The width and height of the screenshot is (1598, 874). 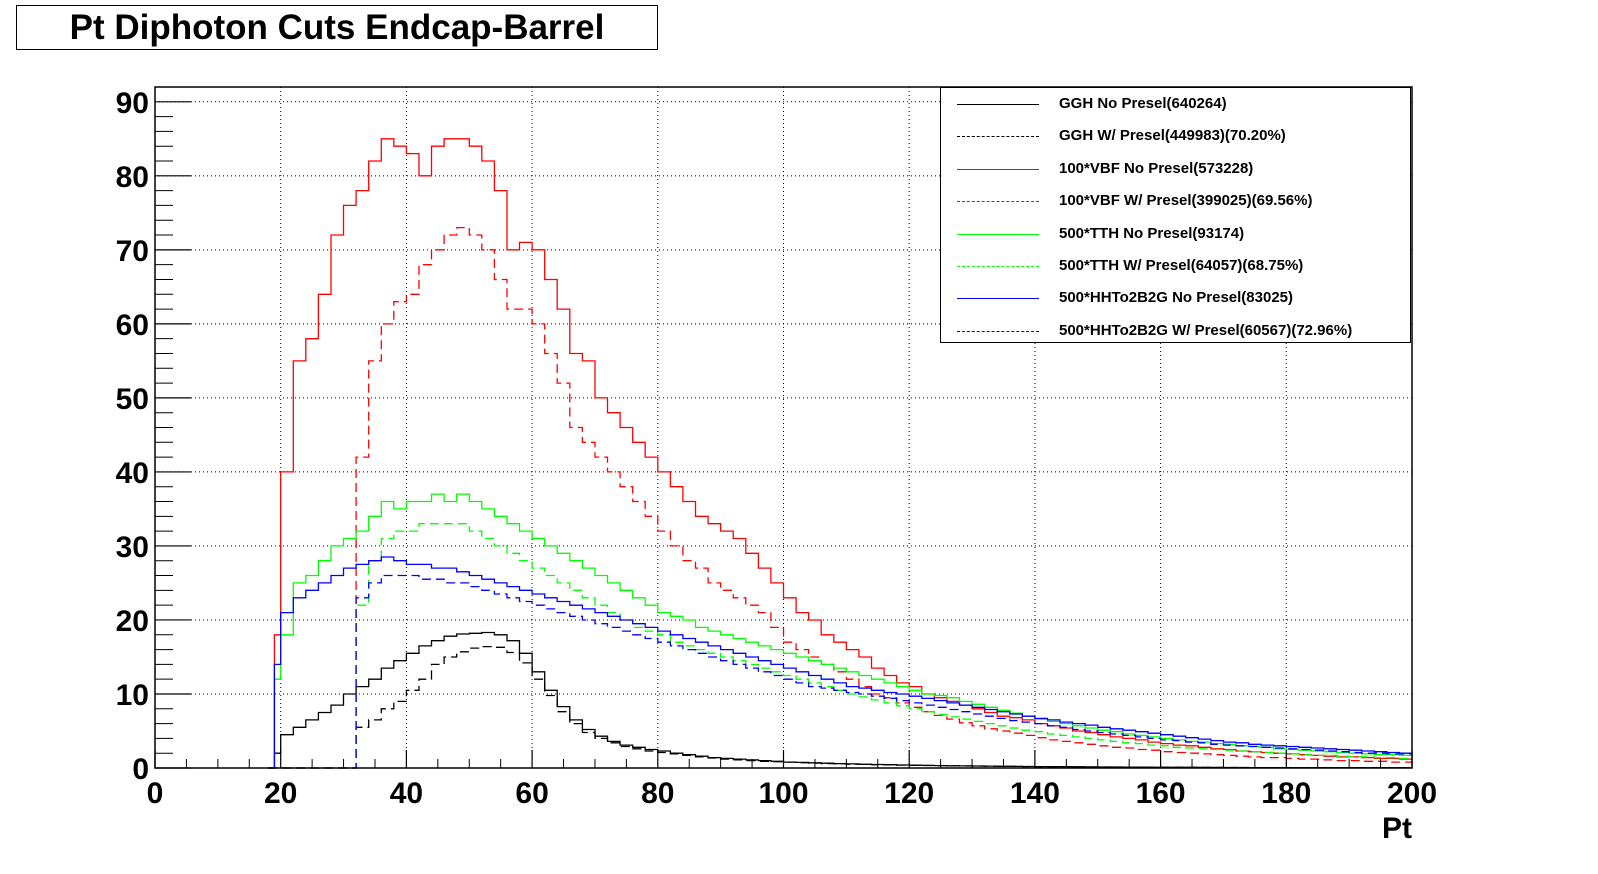 What do you see at coordinates (155, 793) in the screenshot?
I see `x-tick-label: 0` at bounding box center [155, 793].